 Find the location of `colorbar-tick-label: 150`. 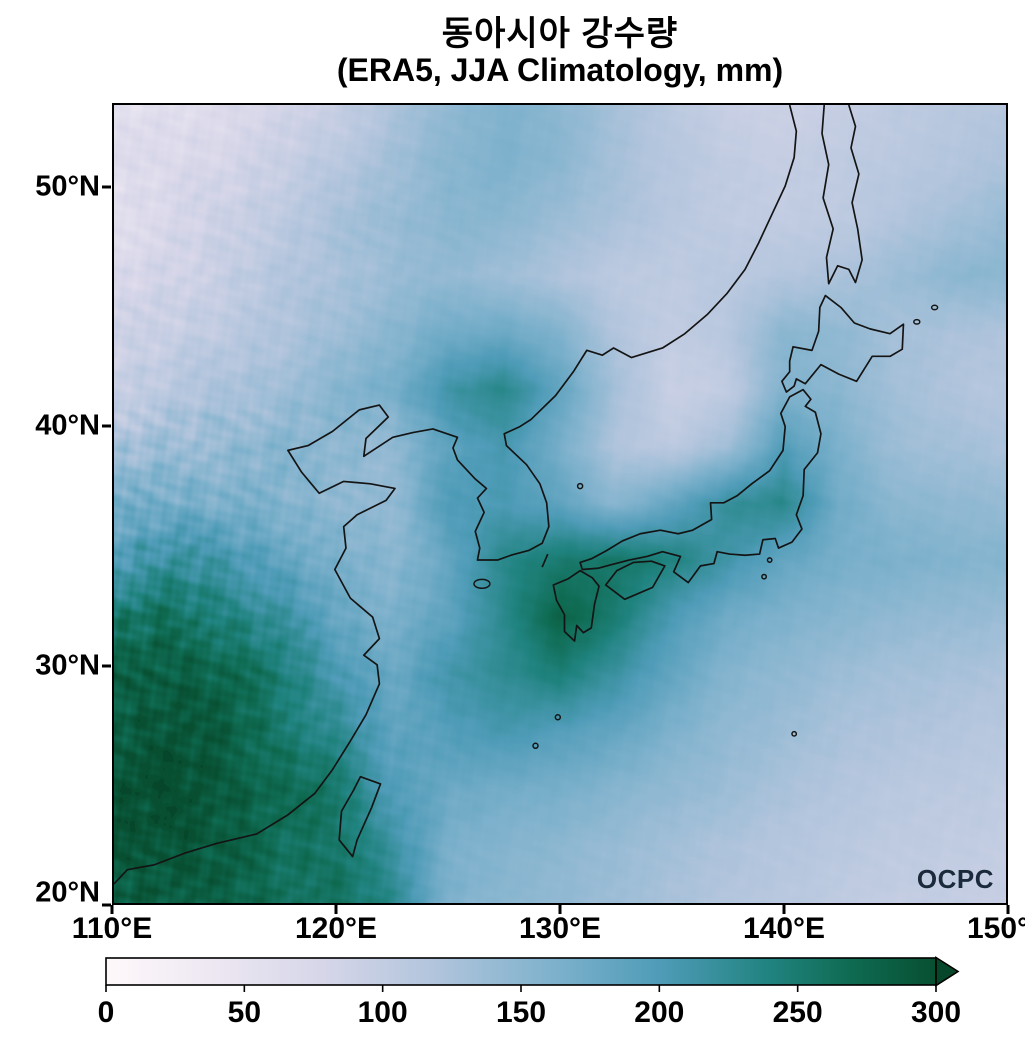

colorbar-tick-label: 150 is located at coordinates (521, 1012).